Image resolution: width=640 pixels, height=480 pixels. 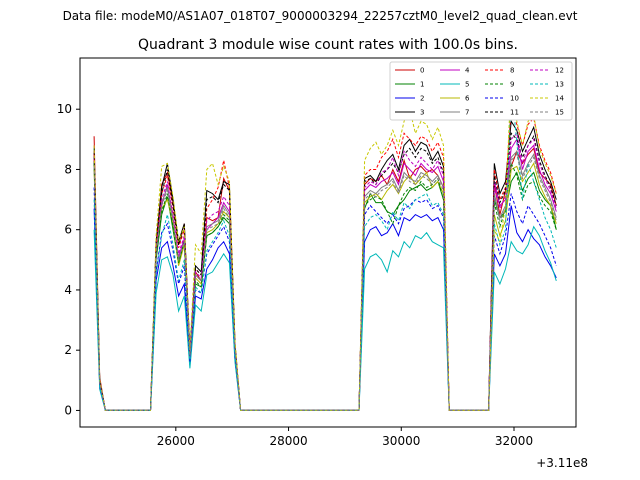 I want to click on legend-label-5: 5, so click(x=467, y=85).